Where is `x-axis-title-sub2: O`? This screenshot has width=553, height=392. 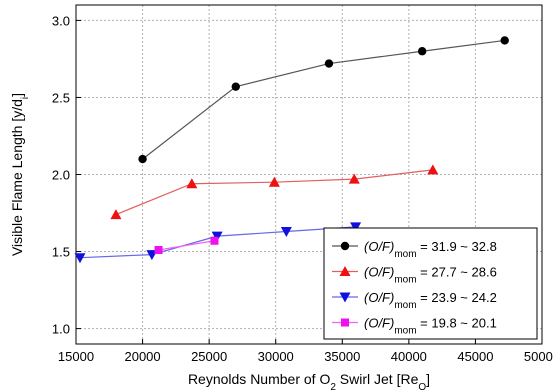
x-axis-title-sub2: O is located at coordinates (422, 387).